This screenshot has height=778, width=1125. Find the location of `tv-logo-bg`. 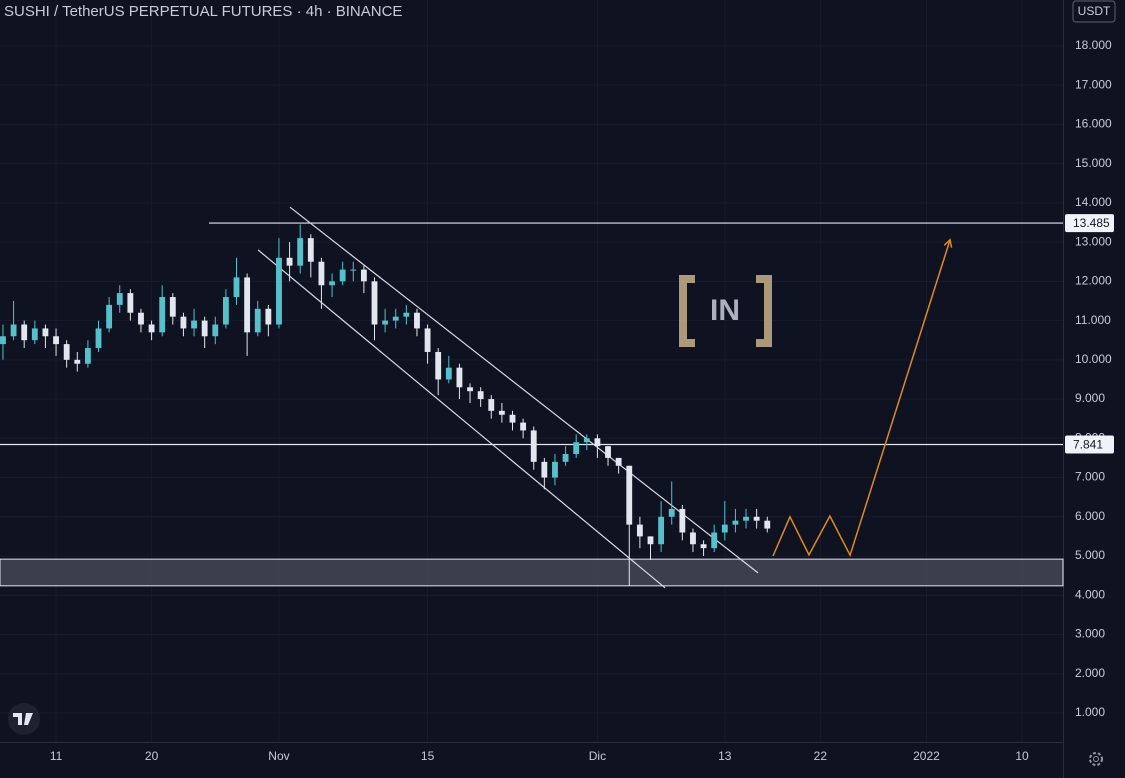

tv-logo-bg is located at coordinates (24, 719).